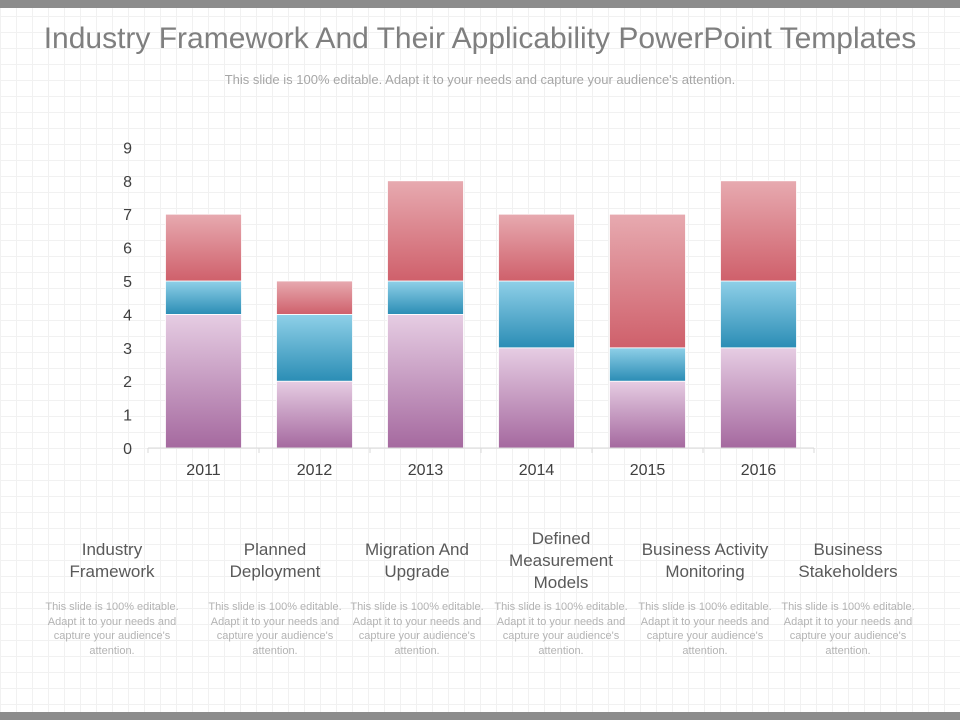 This screenshot has height=720, width=960. What do you see at coordinates (127, 182) in the screenshot?
I see `y-tick-label: 8` at bounding box center [127, 182].